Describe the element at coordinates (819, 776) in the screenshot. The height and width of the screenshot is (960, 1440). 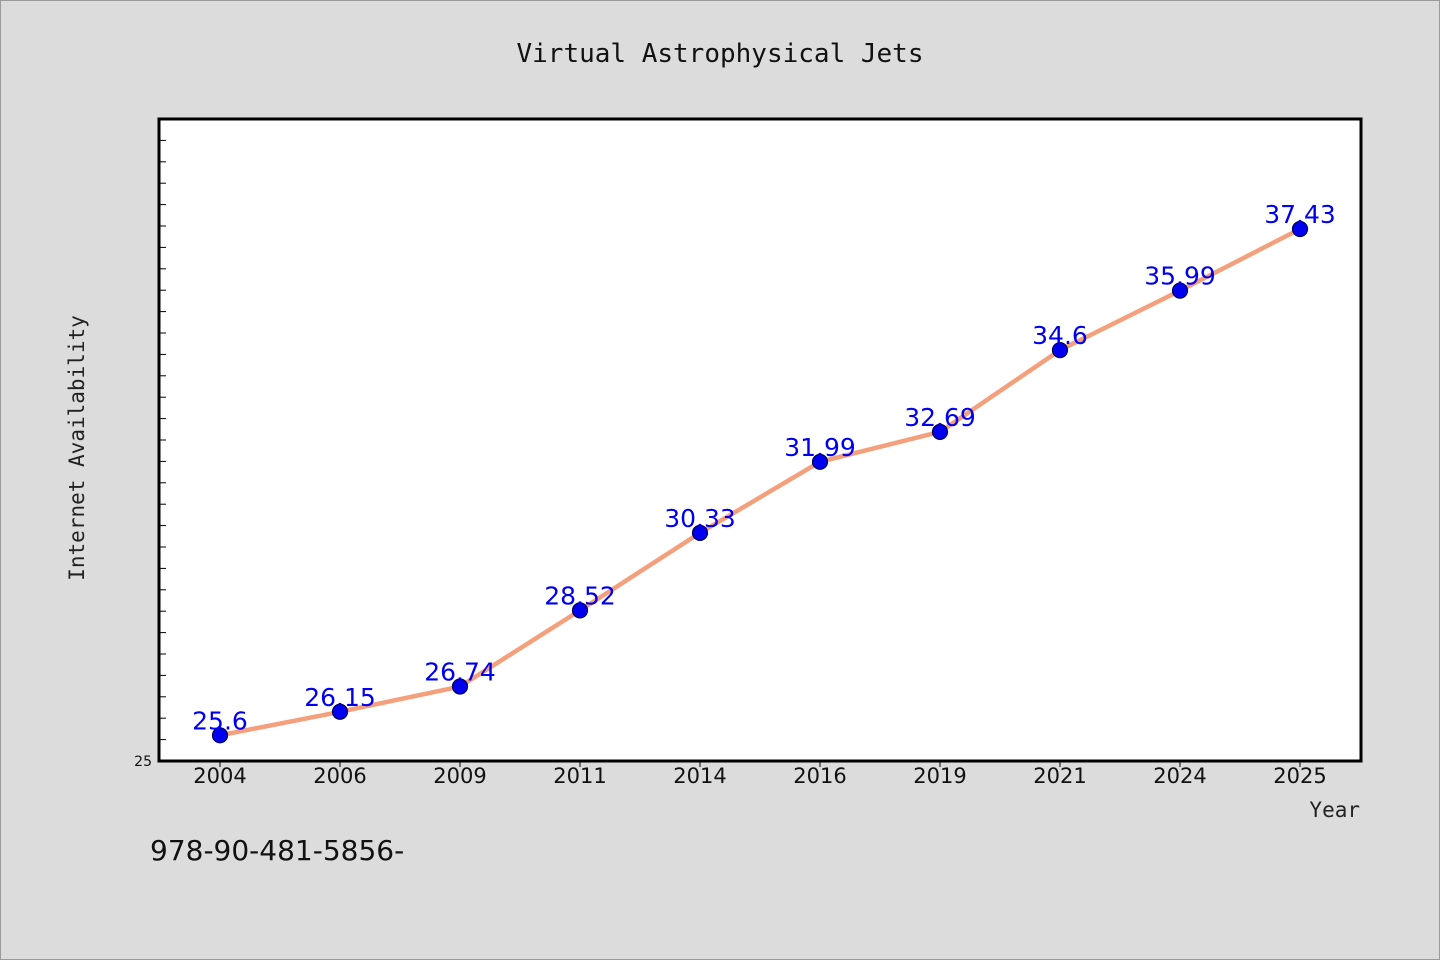
I see `x-tick-label: 2016` at that location.